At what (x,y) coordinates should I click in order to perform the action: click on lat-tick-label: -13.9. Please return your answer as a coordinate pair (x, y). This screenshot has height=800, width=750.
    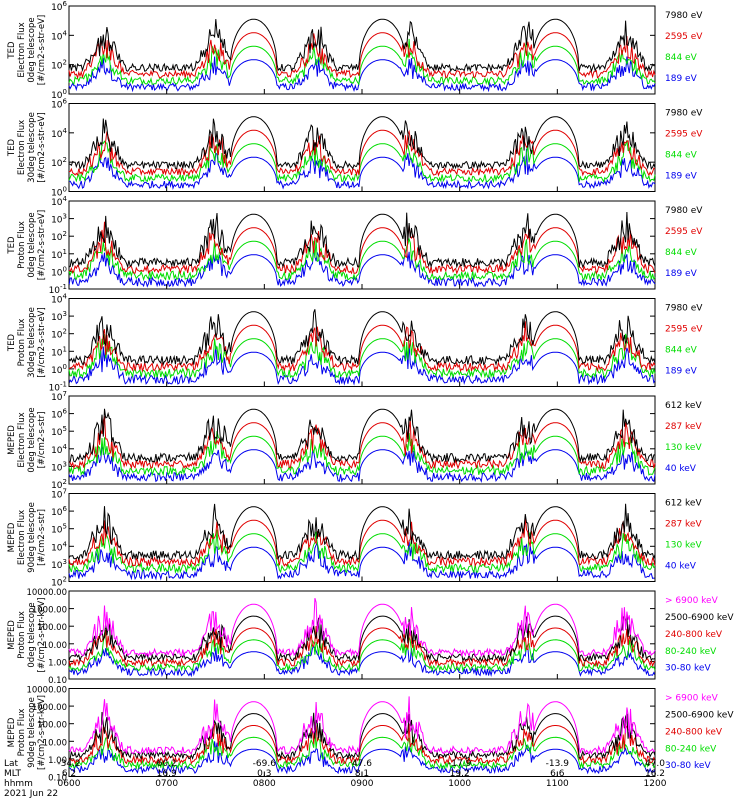
    Looking at the image, I should click on (558, 764).